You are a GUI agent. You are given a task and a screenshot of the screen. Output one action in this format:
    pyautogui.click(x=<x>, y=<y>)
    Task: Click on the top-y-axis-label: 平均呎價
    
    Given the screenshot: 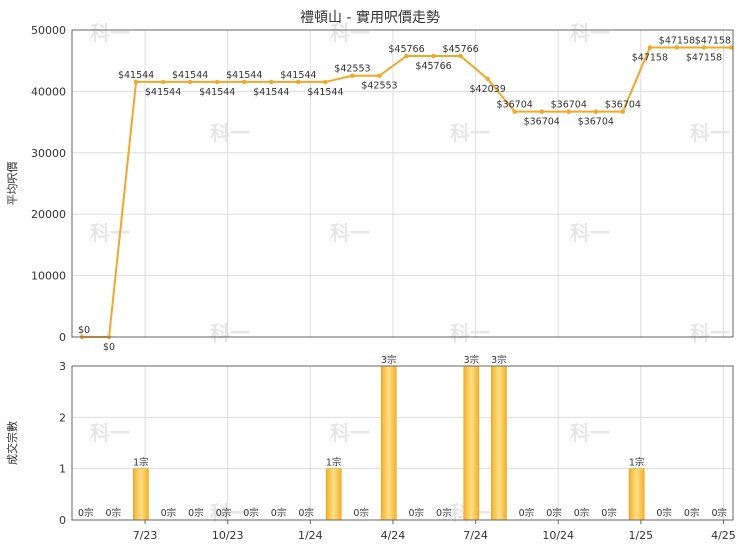 What is the action you would take?
    pyautogui.click(x=12, y=184)
    